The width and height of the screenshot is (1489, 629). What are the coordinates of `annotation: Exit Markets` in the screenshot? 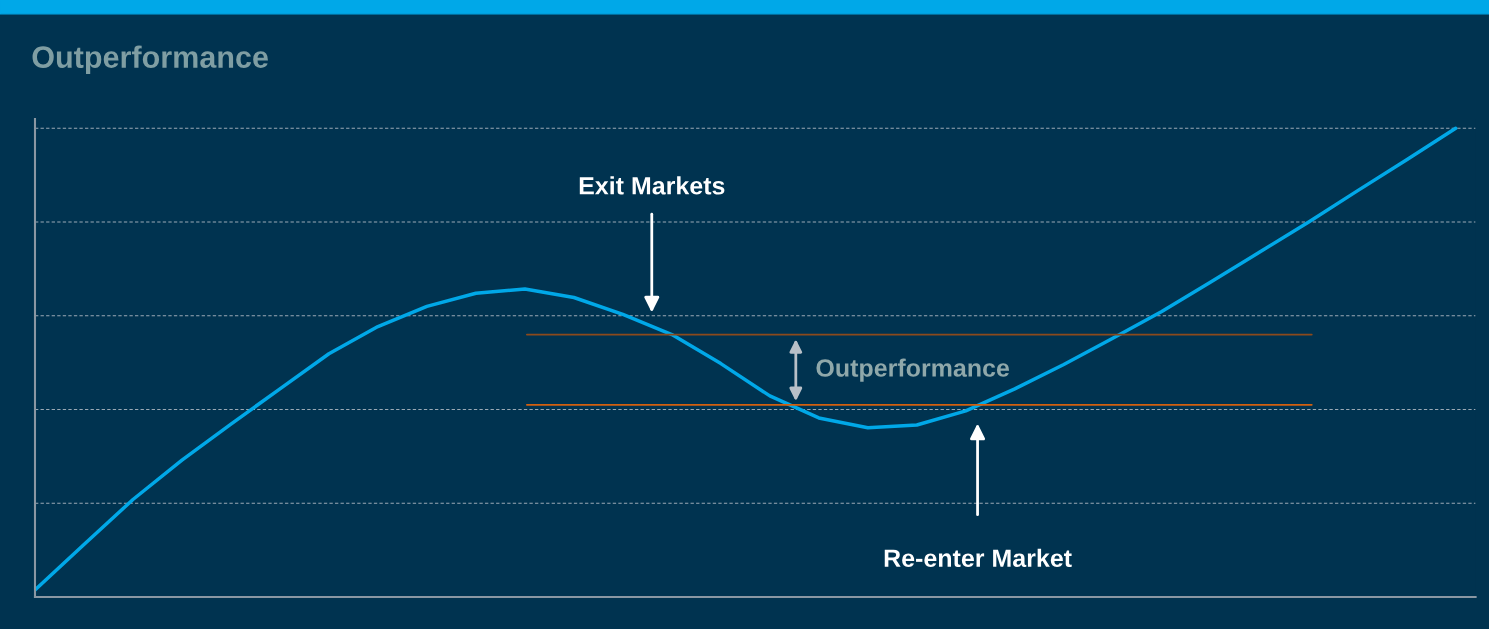 It's located at (652, 185).